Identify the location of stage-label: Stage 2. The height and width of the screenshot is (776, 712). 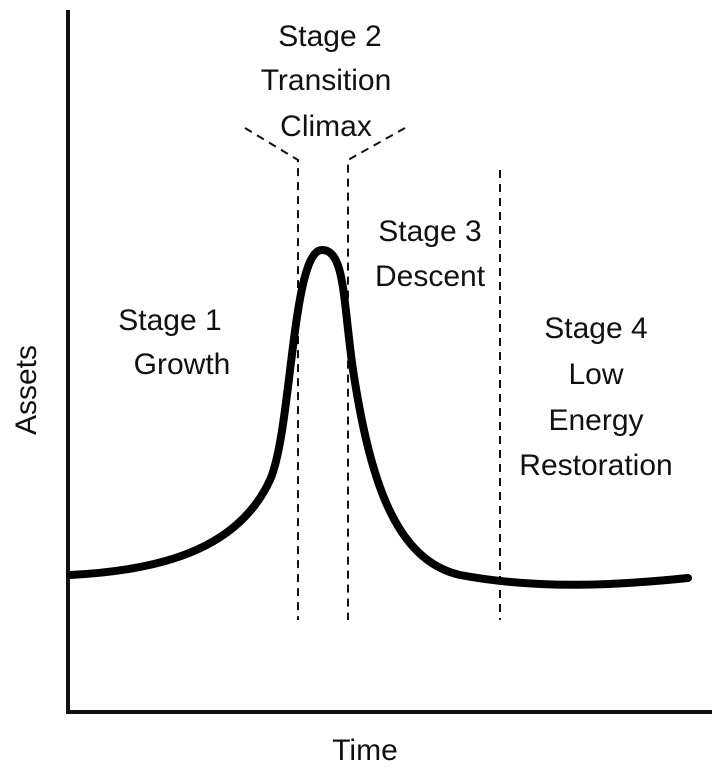
(329, 36).